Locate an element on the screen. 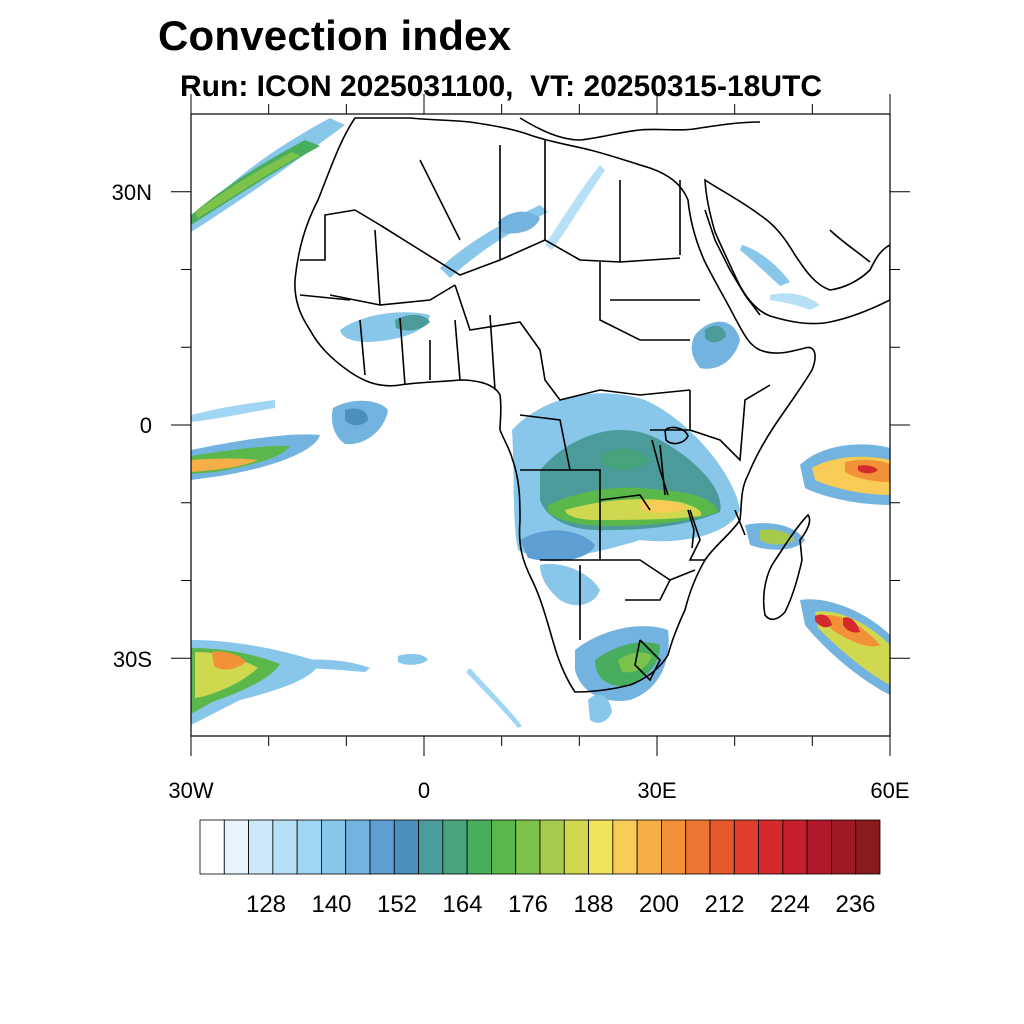 The height and width of the screenshot is (1024, 1024). border-west is located at coordinates (365, 297).